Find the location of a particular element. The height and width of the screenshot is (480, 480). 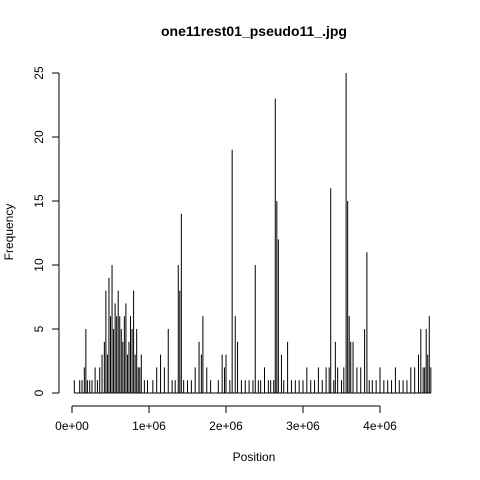

y-axis-ticks: 0 5 10 15 20 25 is located at coordinates (45, 231).